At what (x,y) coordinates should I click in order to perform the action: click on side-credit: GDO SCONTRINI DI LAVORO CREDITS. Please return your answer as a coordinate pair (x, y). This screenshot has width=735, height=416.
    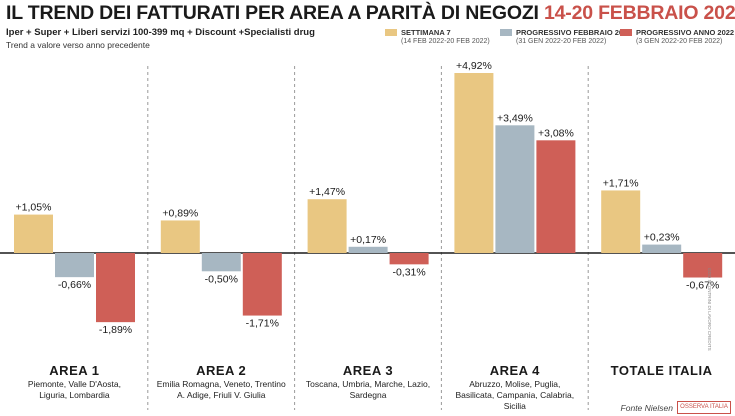
    Looking at the image, I should click on (709, 309).